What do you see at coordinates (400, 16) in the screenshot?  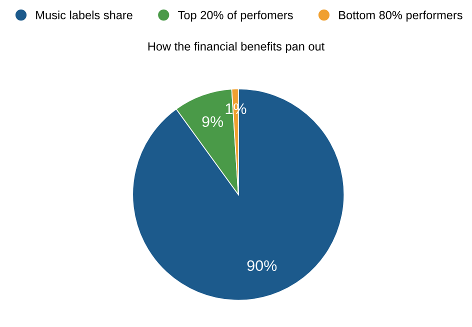 I see `legend-label: Bottom 80% performers` at bounding box center [400, 16].